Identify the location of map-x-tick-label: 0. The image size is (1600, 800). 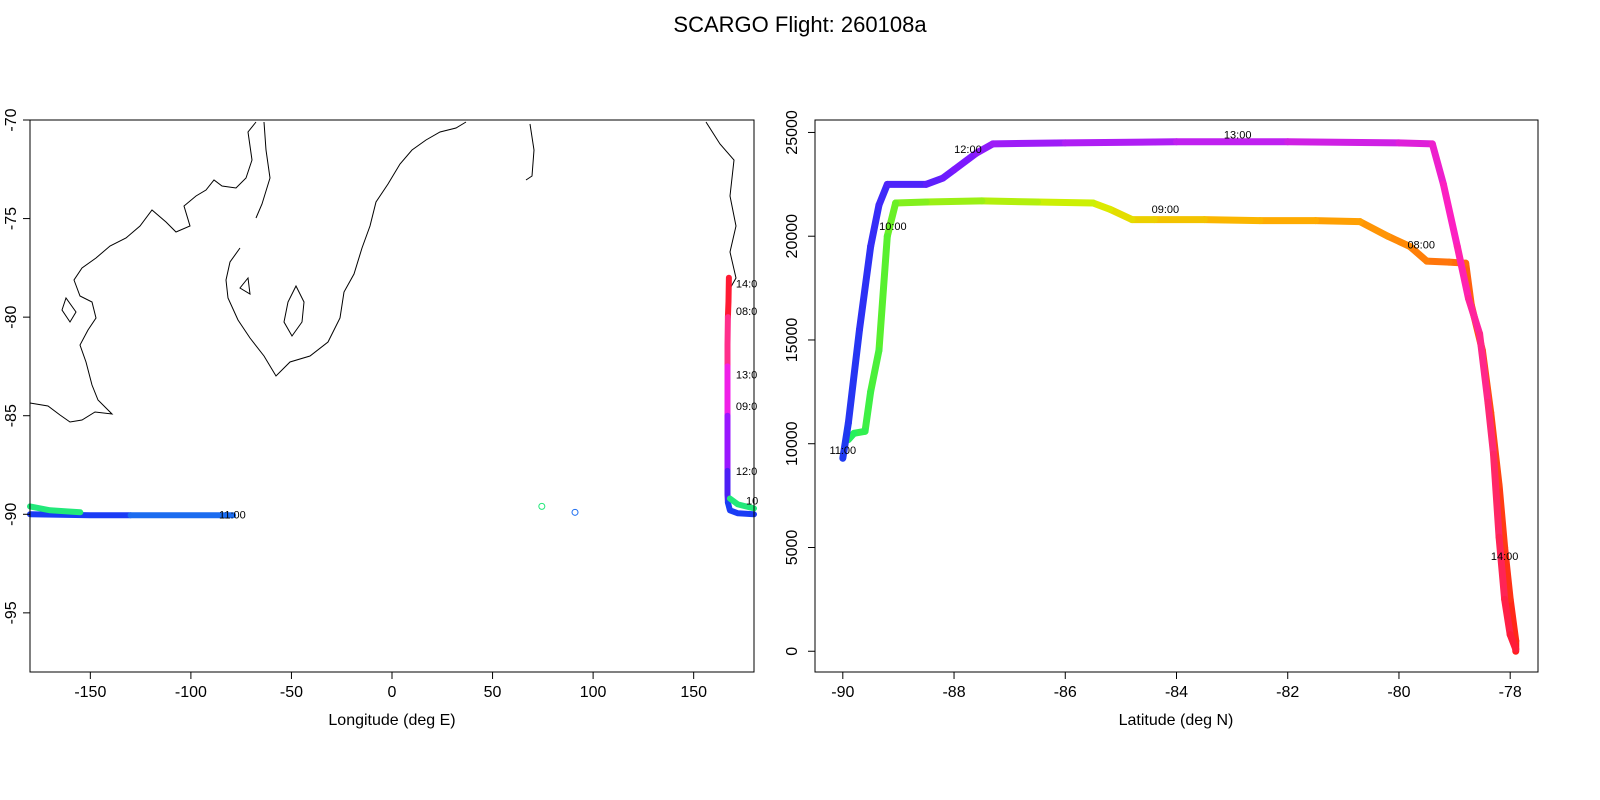
(392, 692).